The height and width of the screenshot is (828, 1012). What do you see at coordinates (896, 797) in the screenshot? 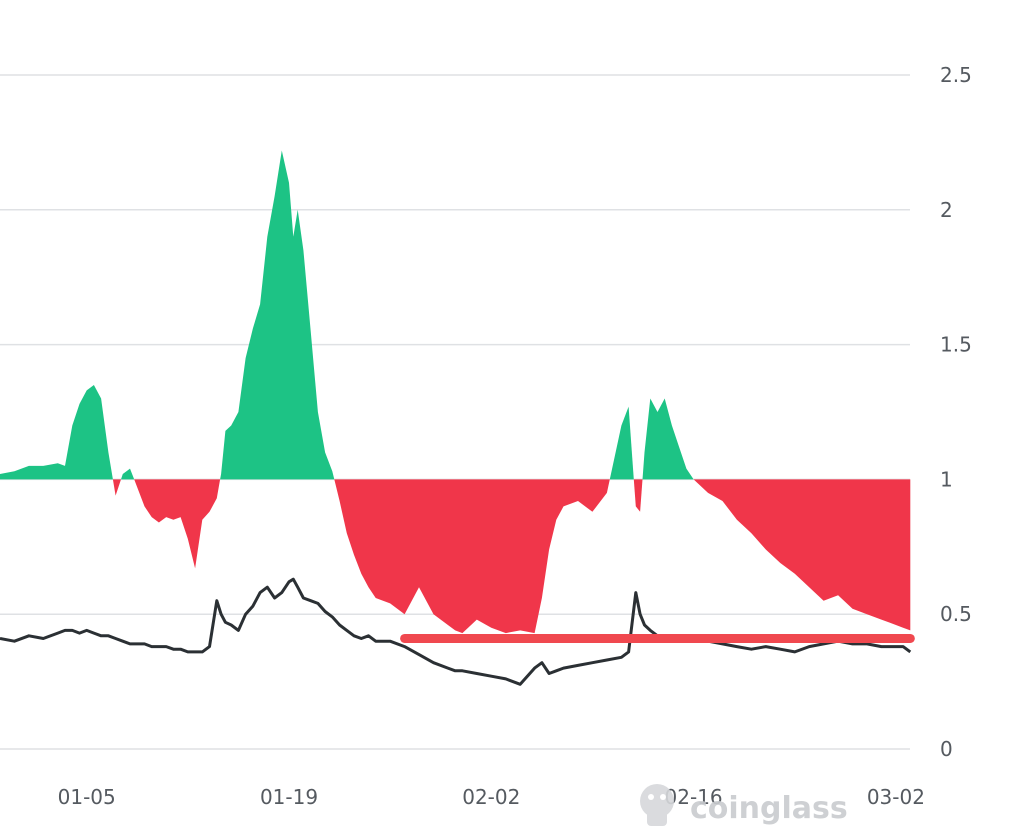
I see `x-tick-label: 03-02` at bounding box center [896, 797].